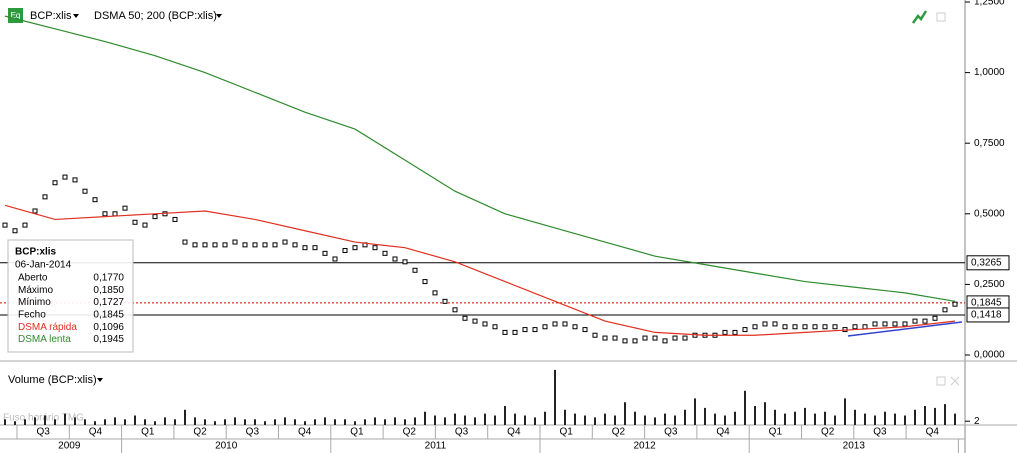  Describe the element at coordinates (70, 296) in the screenshot. I see `info-box` at that location.